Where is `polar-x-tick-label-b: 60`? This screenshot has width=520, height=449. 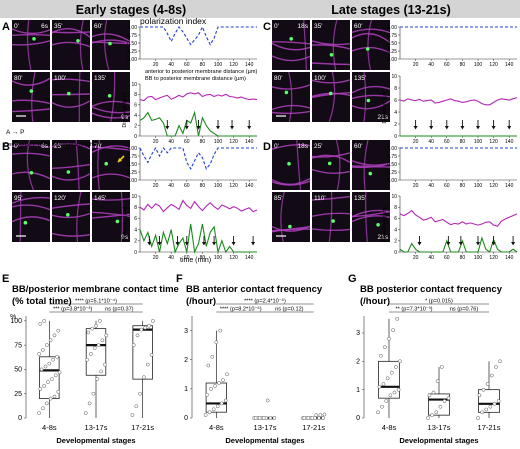 polar-x-tick-label-b: 60 is located at coordinates (187, 186).